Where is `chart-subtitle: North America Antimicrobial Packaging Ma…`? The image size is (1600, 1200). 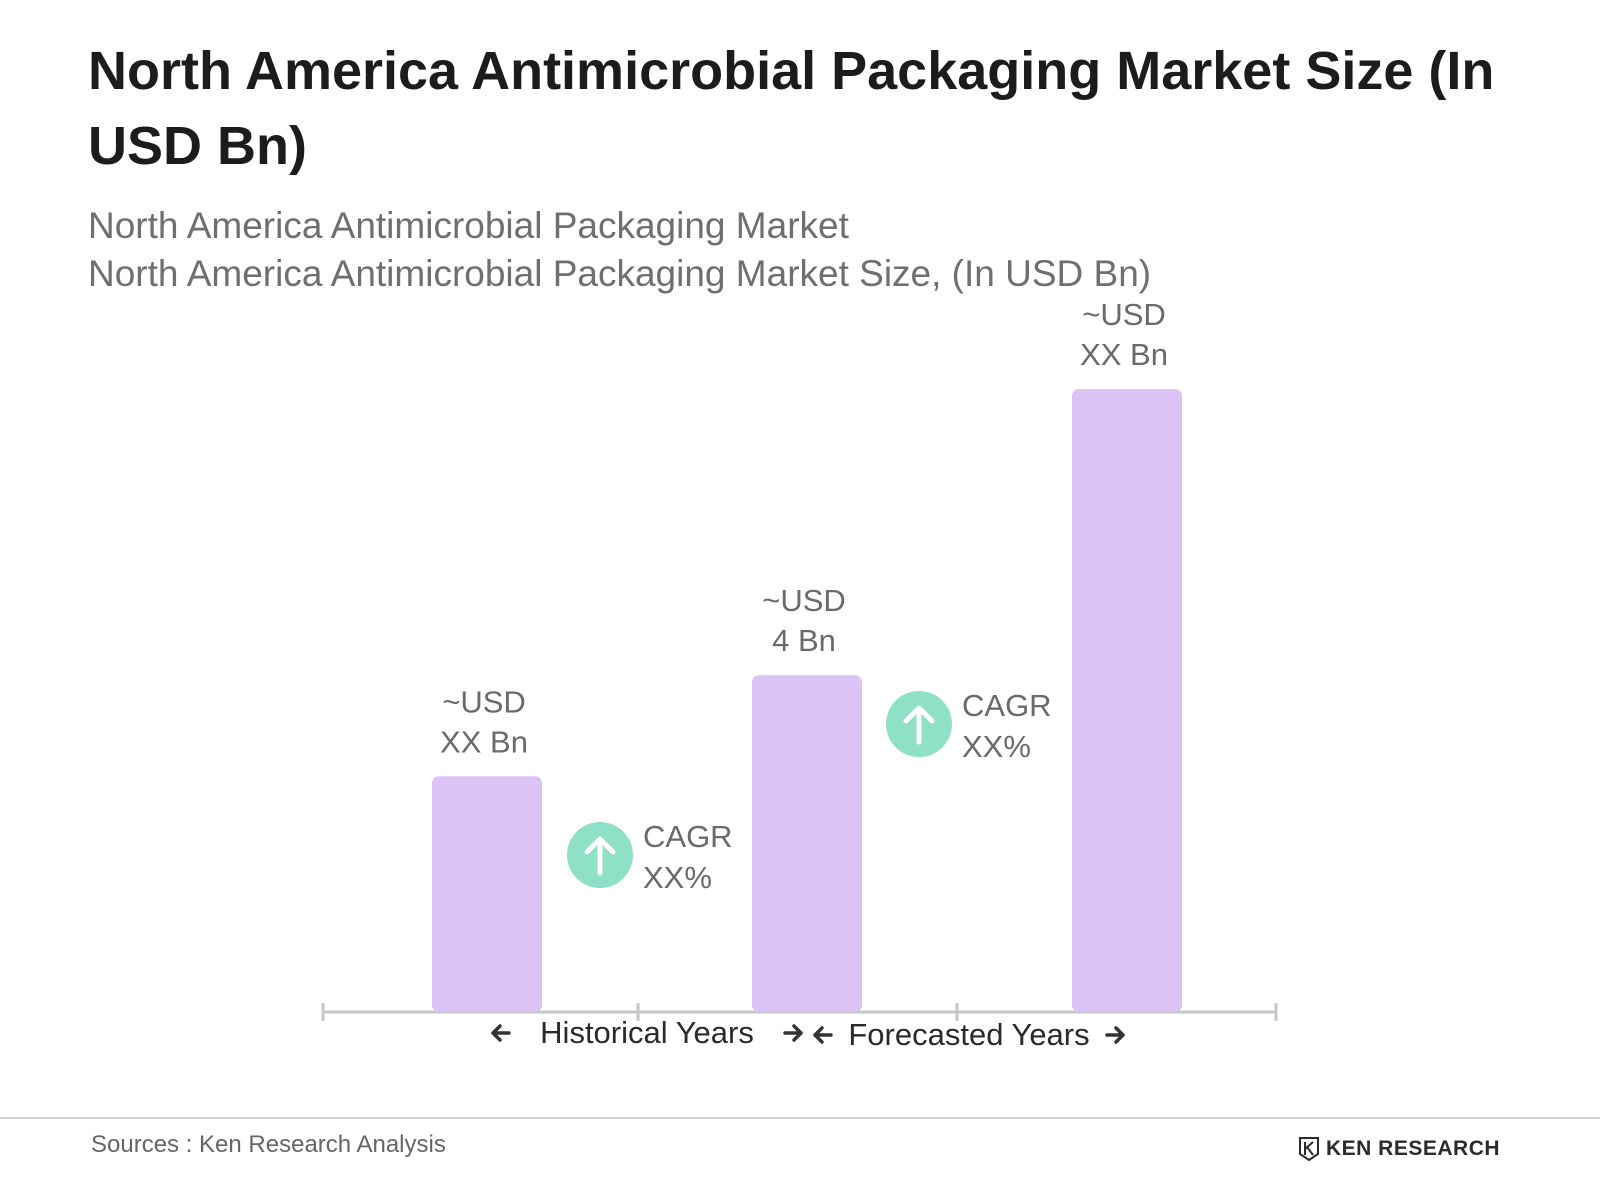
chart-subtitle: North America Antimicrobial Packaging Ma… is located at coordinates (619, 250).